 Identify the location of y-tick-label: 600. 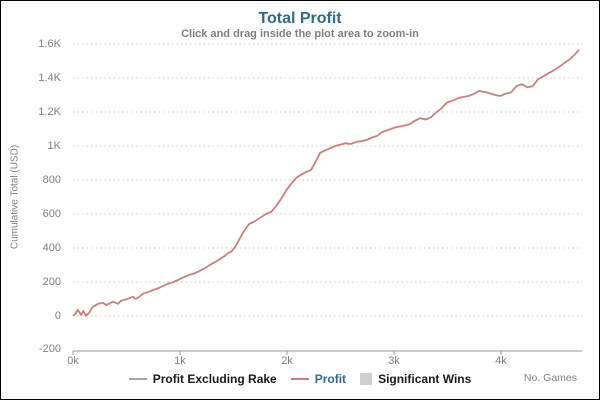
(51, 214).